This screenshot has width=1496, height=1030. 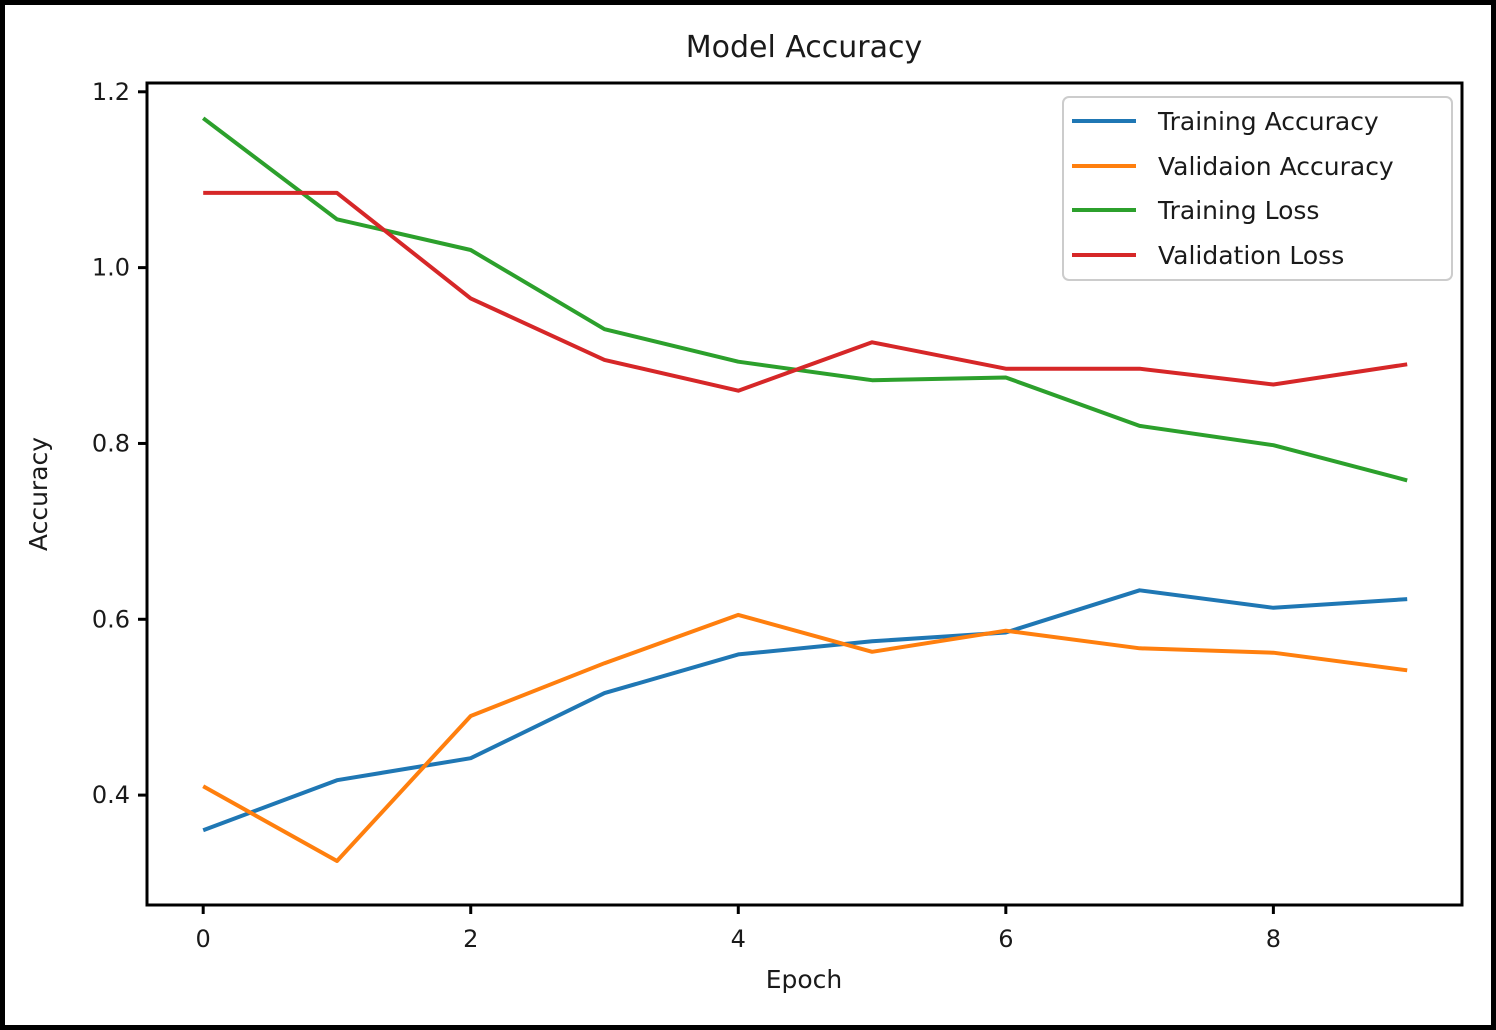 What do you see at coordinates (1273, 939) in the screenshot?
I see `x-tick-label: 8` at bounding box center [1273, 939].